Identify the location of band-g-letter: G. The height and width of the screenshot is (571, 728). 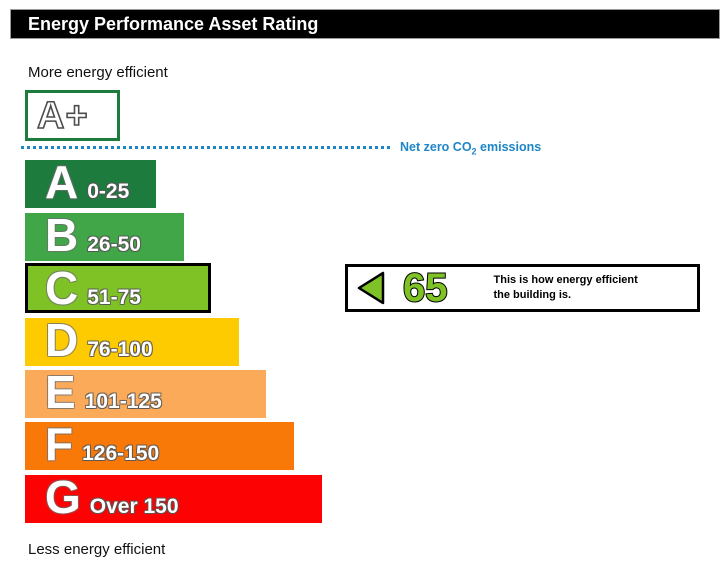
(63, 497).